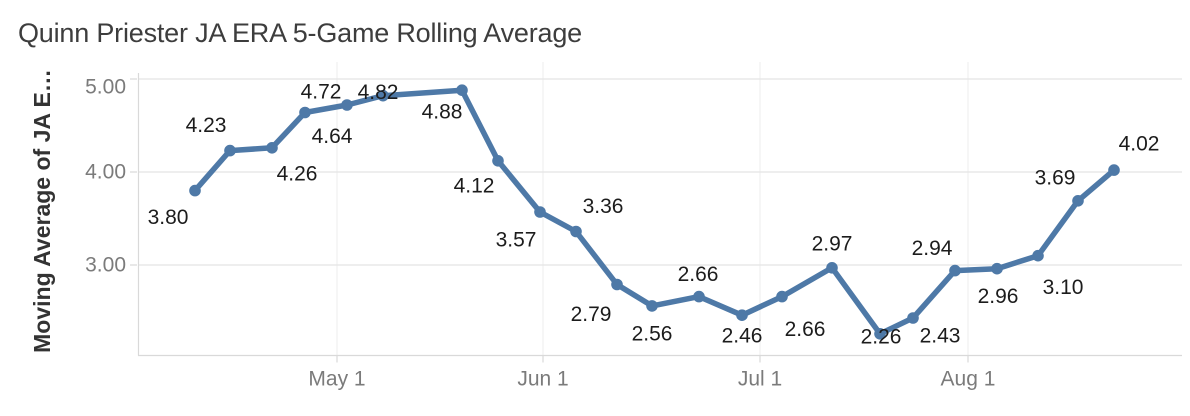 The width and height of the screenshot is (1190, 416). I want to click on data-point-label: 2.79, so click(591, 314).